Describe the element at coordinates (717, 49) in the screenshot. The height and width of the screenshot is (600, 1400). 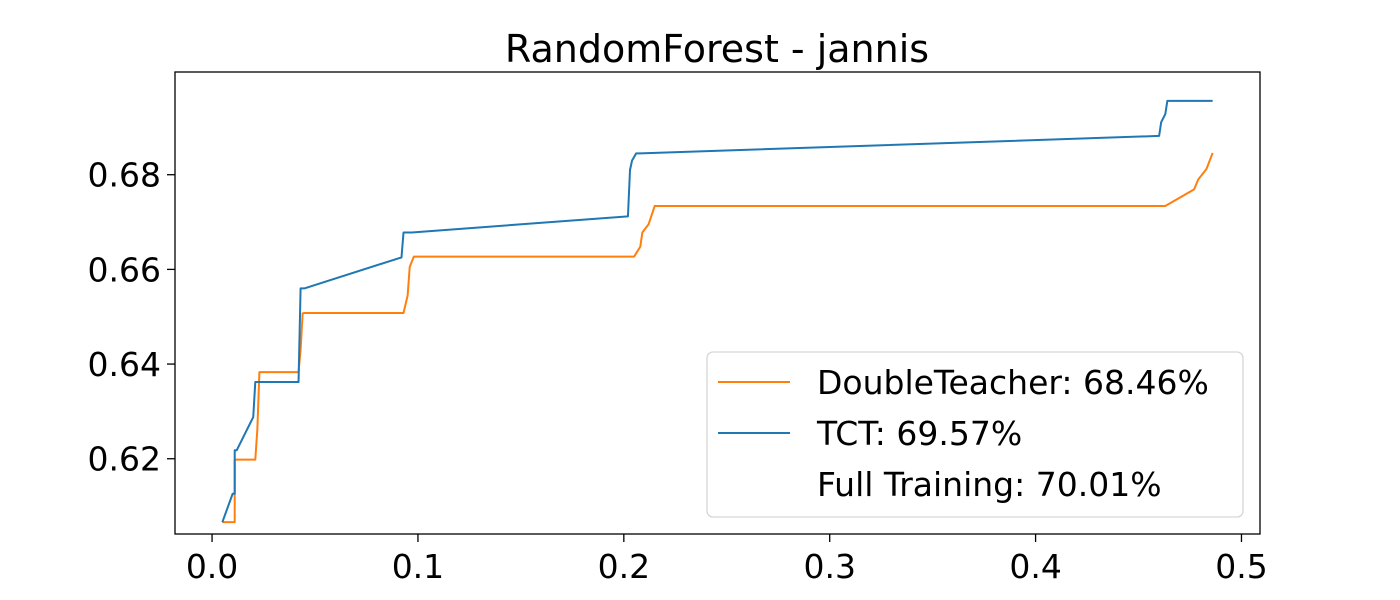
I see `chart-title: RandomForest - jannis` at that location.